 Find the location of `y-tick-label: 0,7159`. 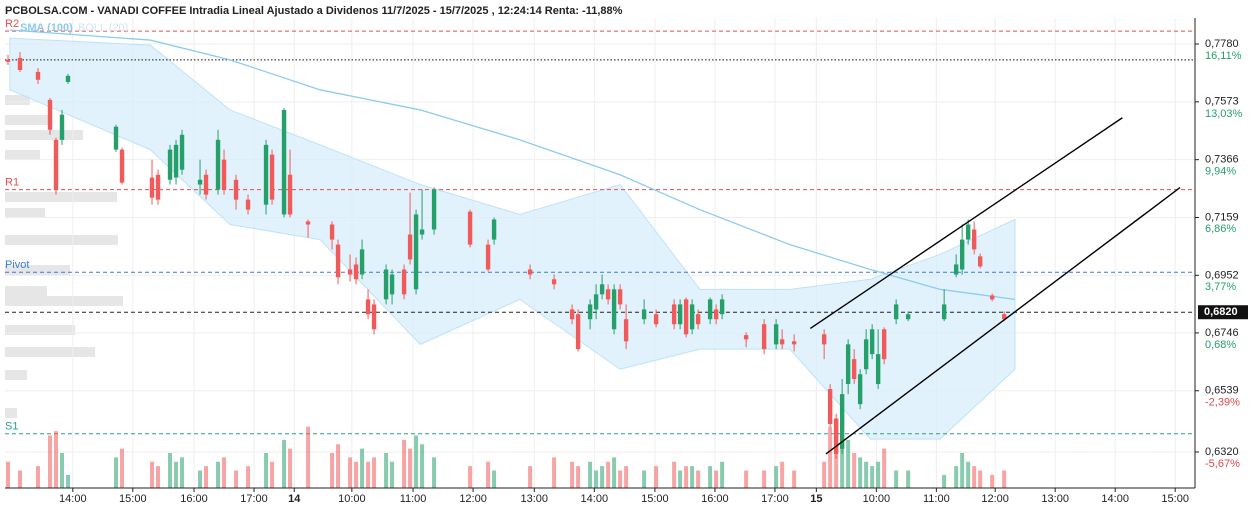

y-tick-label: 0,7159 is located at coordinates (1222, 217).